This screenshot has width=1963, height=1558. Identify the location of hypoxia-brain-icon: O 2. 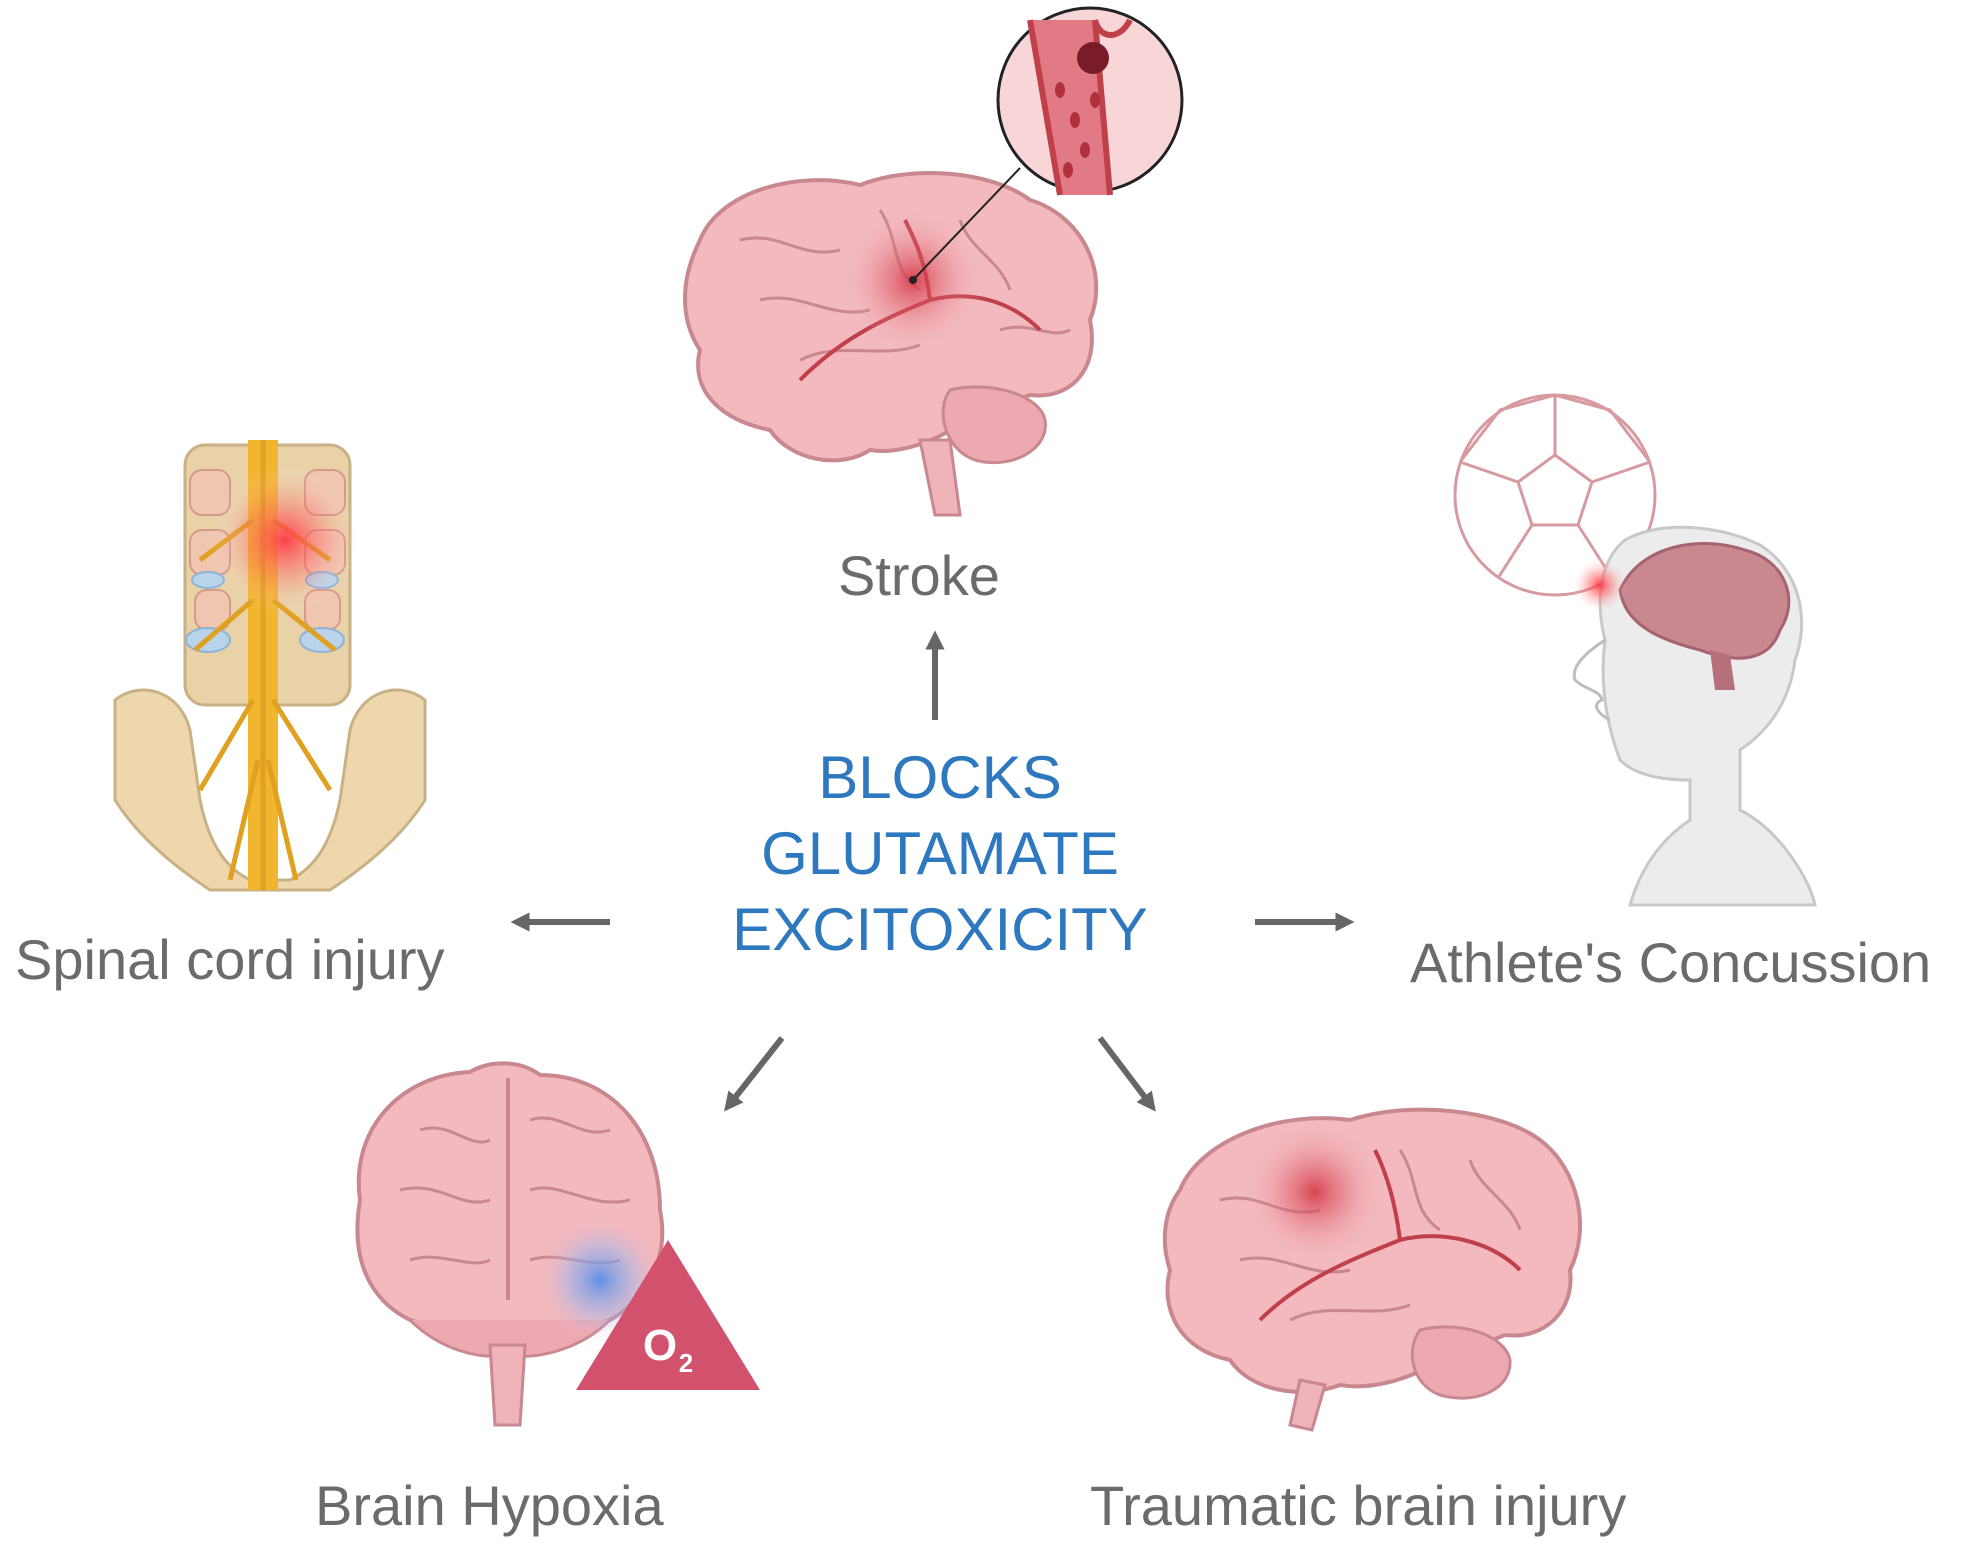
(557, 1244).